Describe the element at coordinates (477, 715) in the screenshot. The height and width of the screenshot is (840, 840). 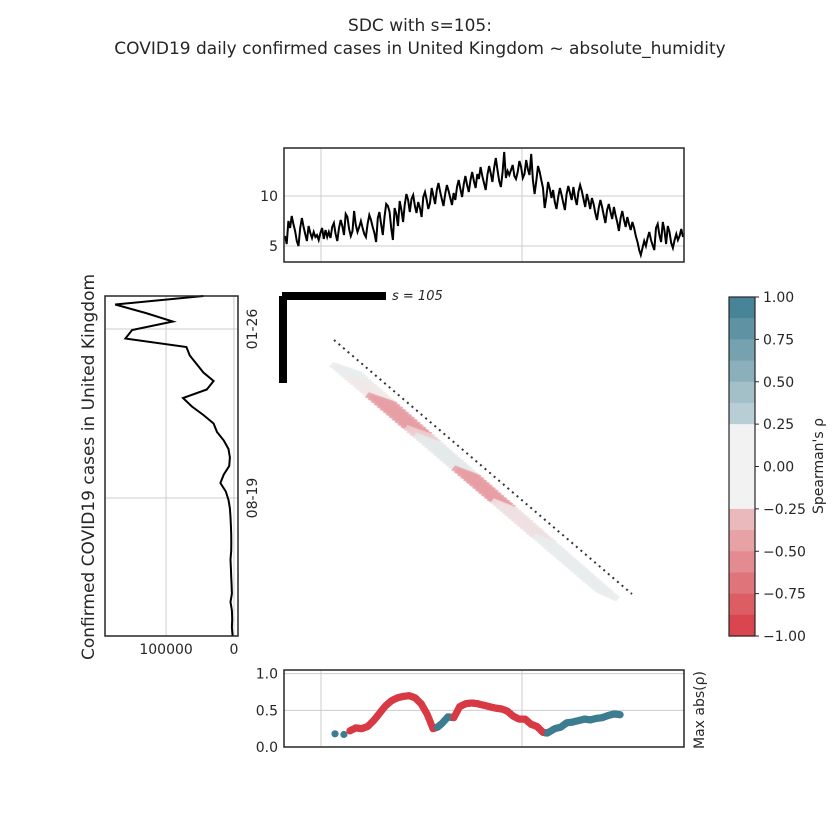
I see `bottom-maxrho-points` at that location.